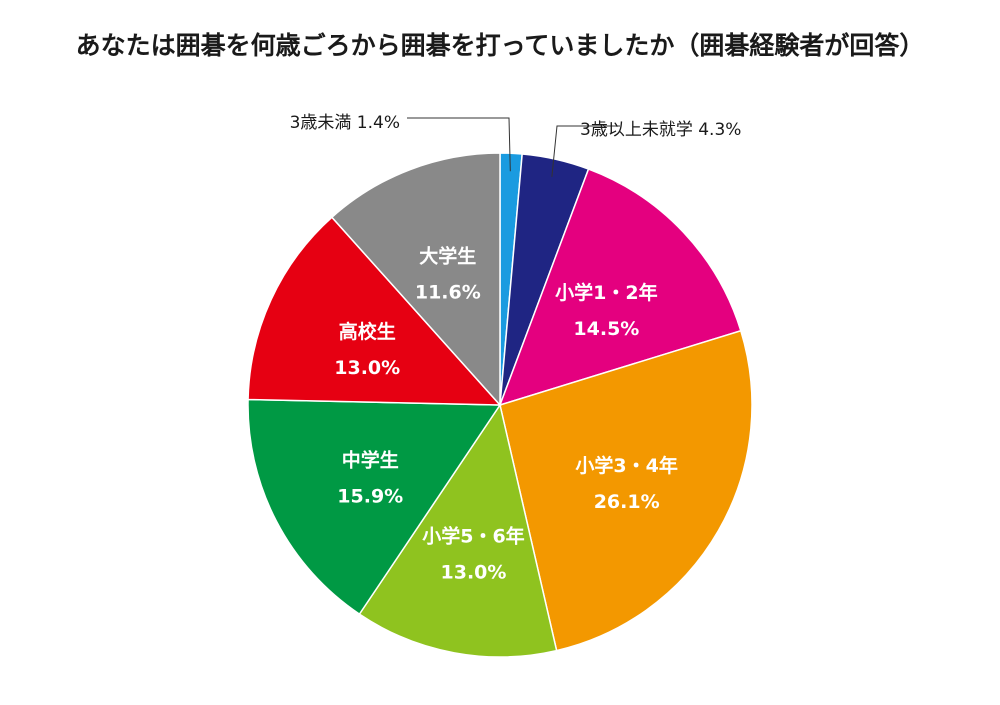  What do you see at coordinates (367, 331) in the screenshot?
I see `slice-7-name-label: 高校生` at bounding box center [367, 331].